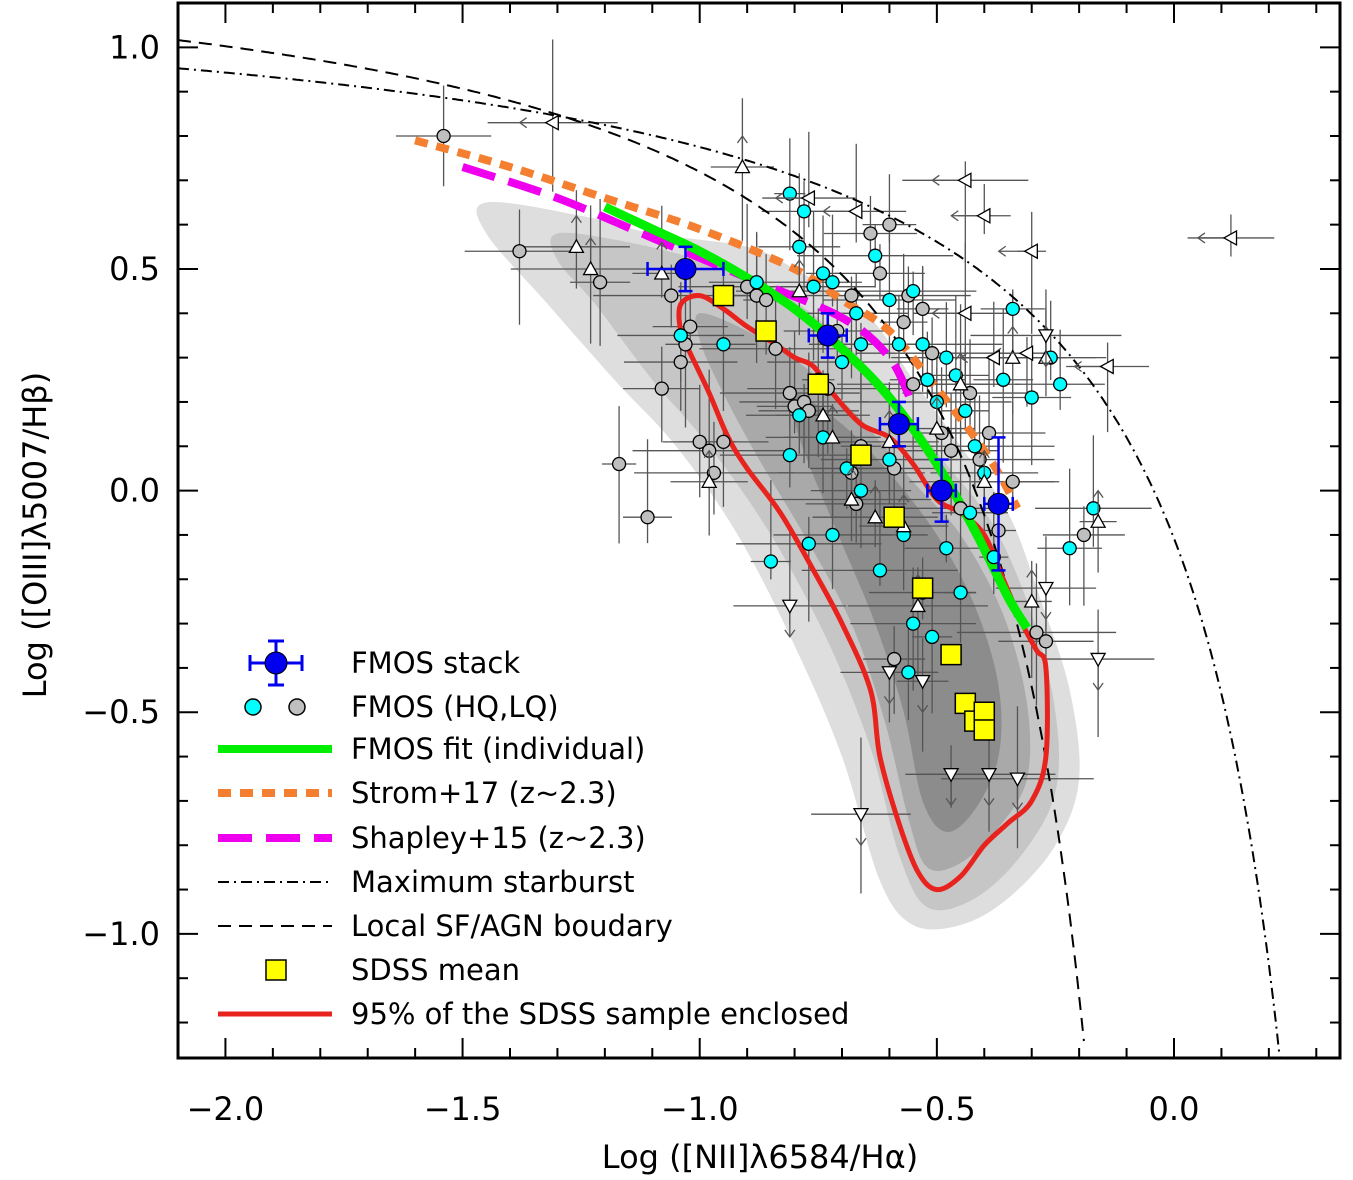 The image size is (1353, 1180). Describe the element at coordinates (384, 663) in the screenshot. I see `legend-entry-stack: FMOS stack` at that location.